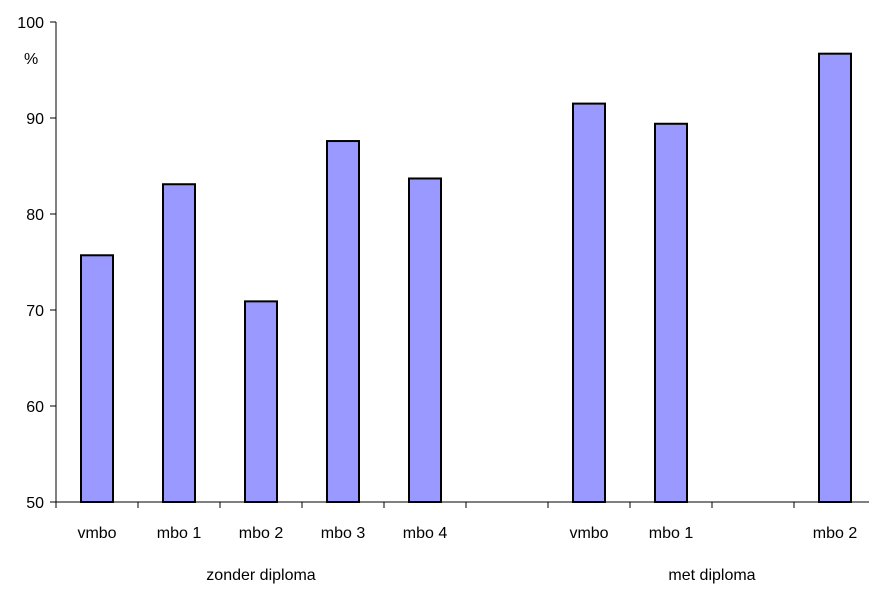 This screenshot has height=589, width=869. I want to click on y-tick-label: 70, so click(35, 311).